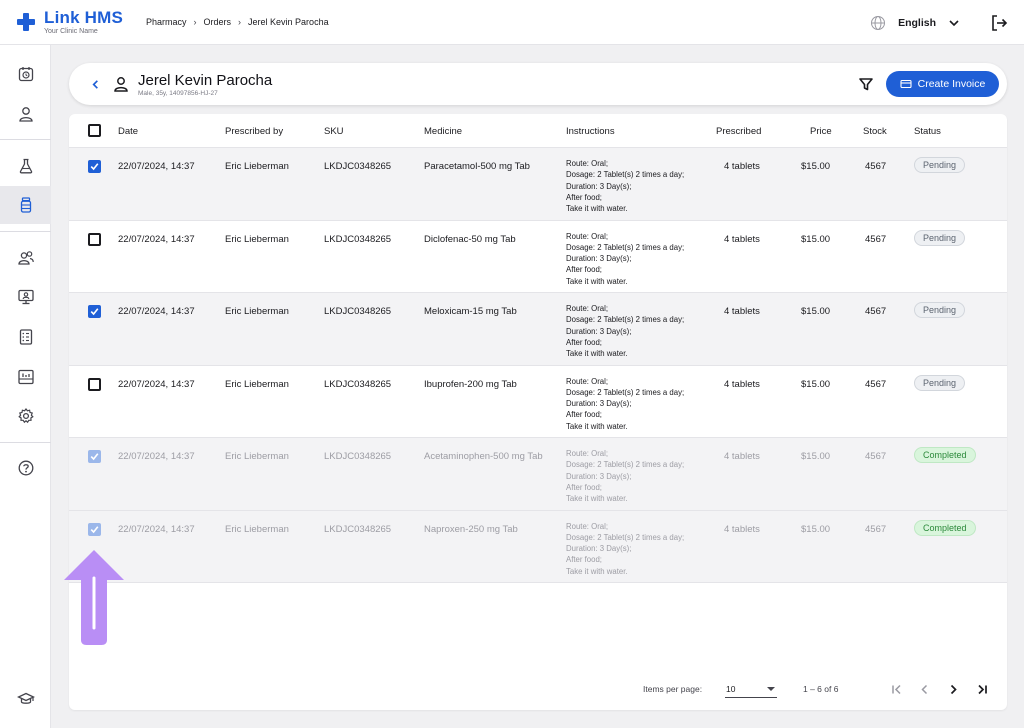 The image size is (1024, 728). I want to click on cell-medicine: Acetaminophen-500 mg Tab, so click(483, 456).